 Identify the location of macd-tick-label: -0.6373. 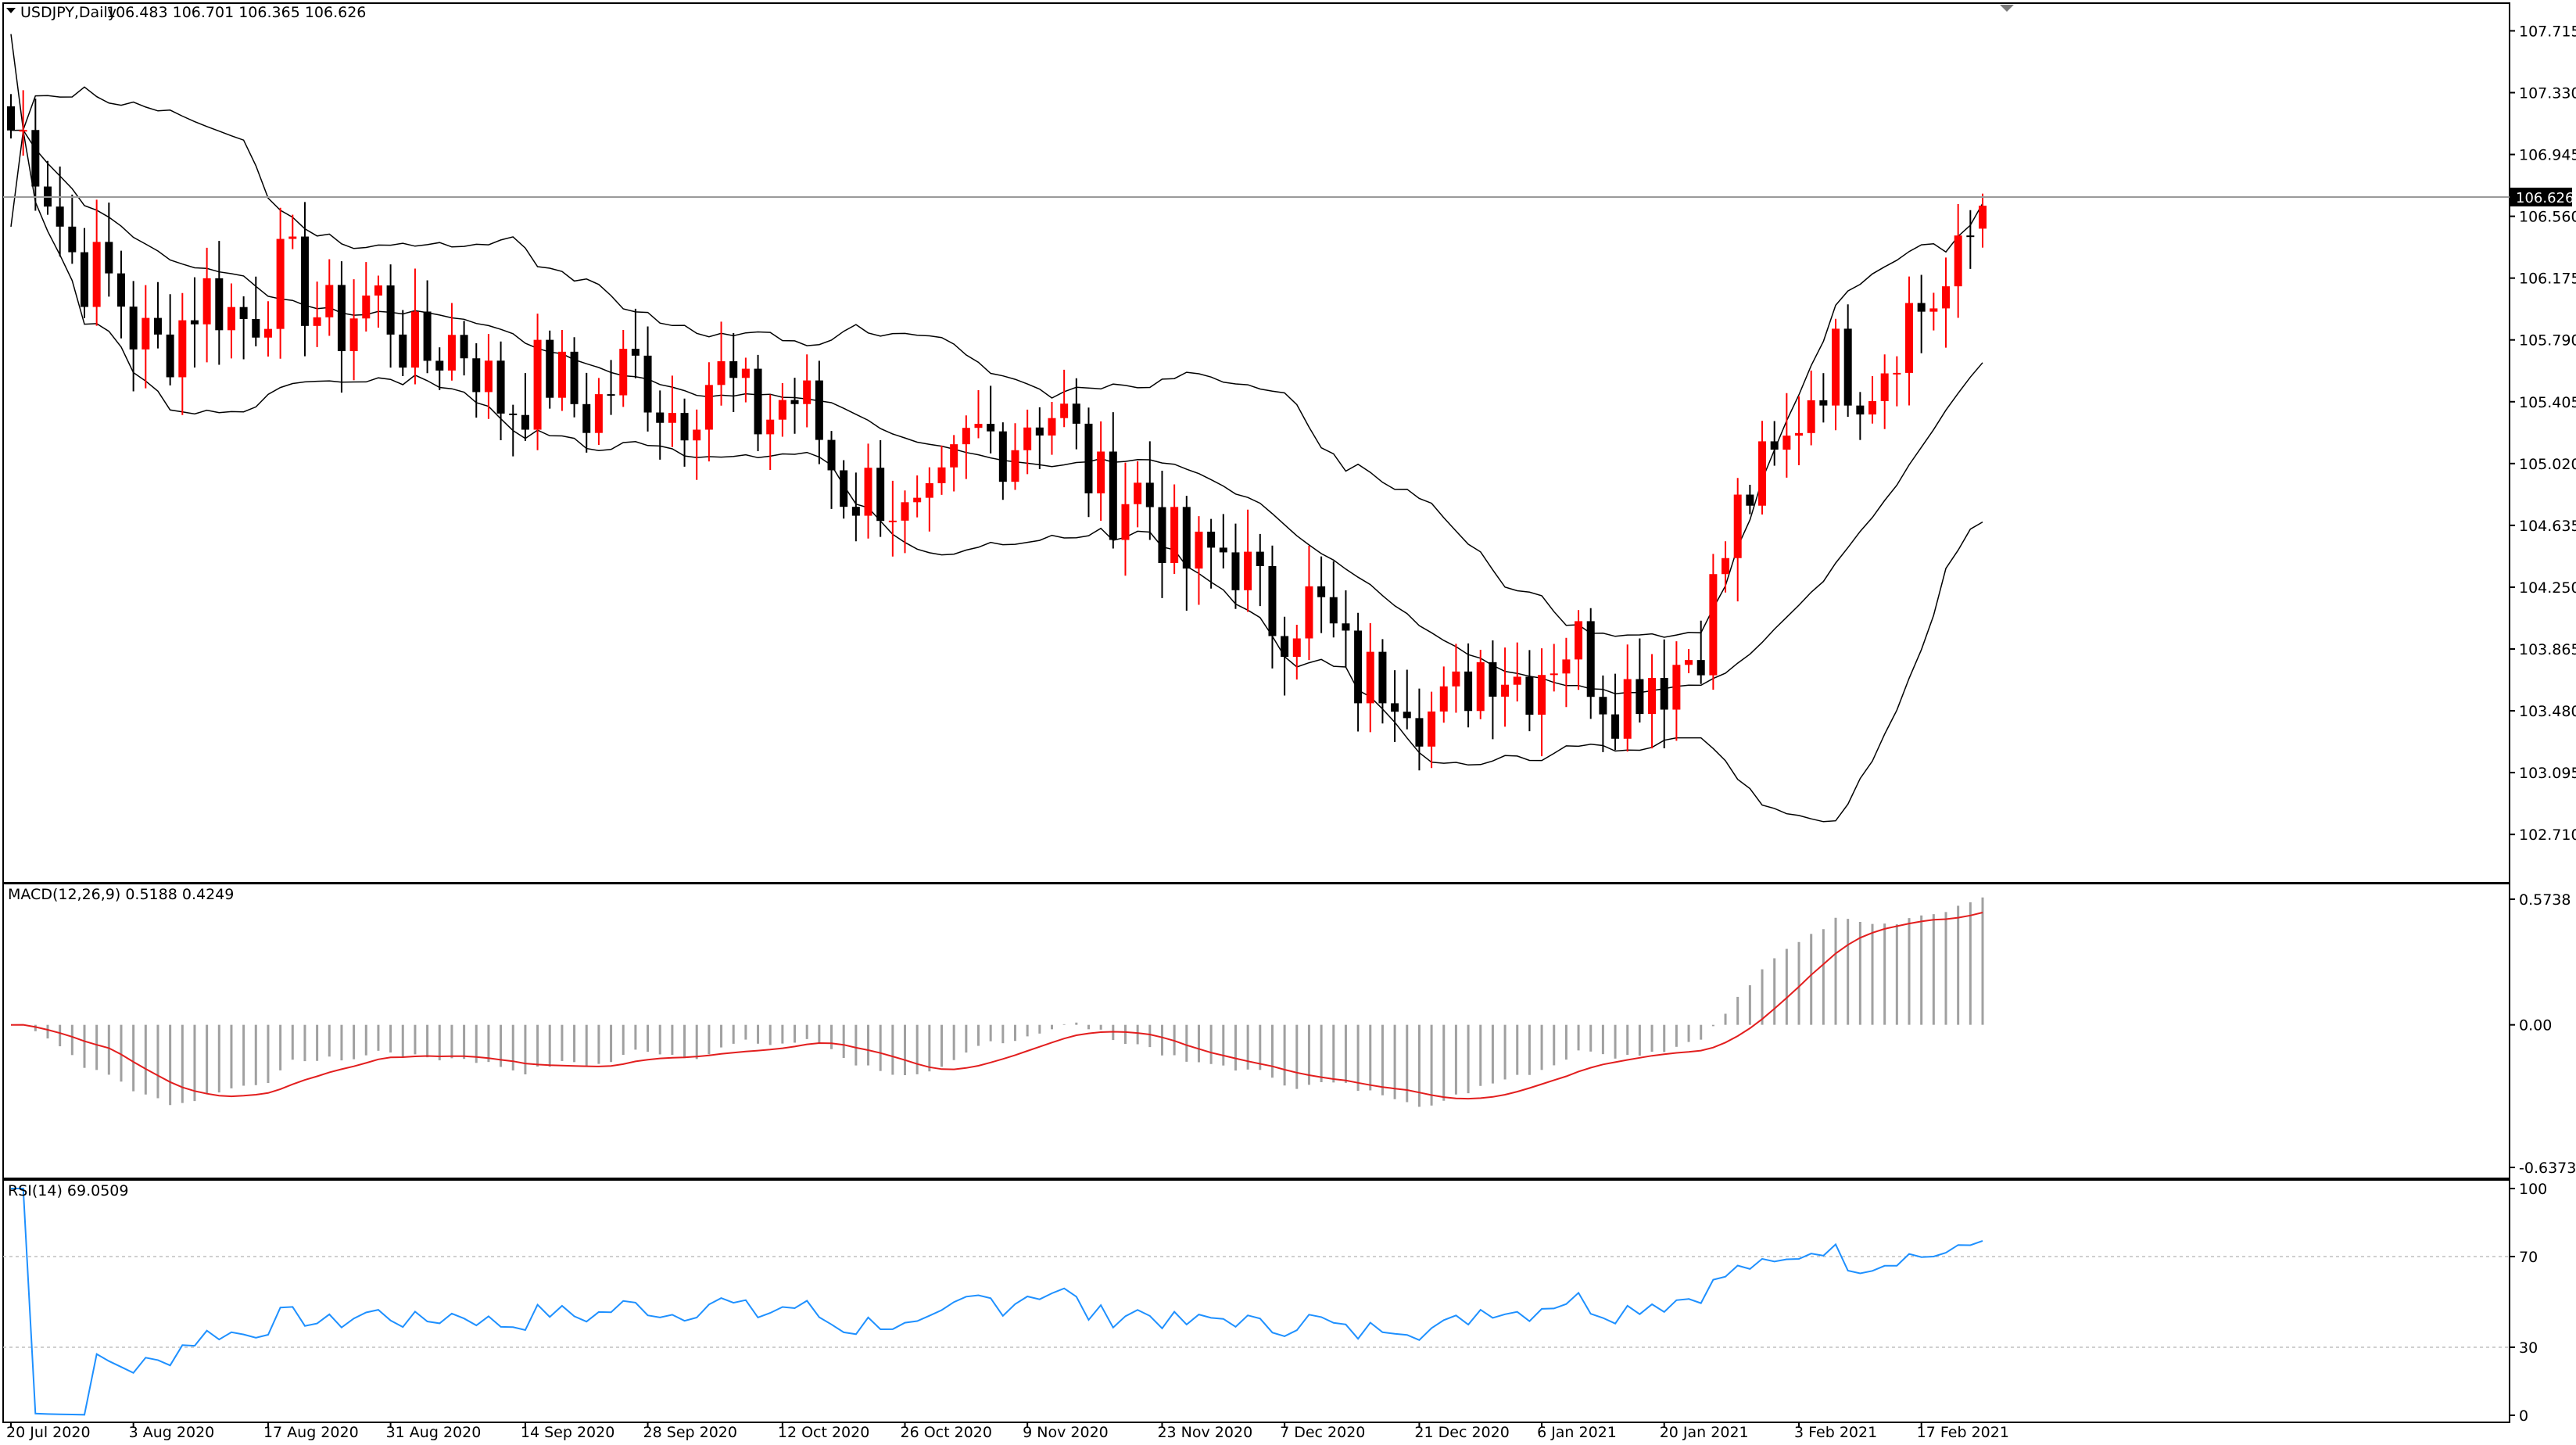
(2547, 1168).